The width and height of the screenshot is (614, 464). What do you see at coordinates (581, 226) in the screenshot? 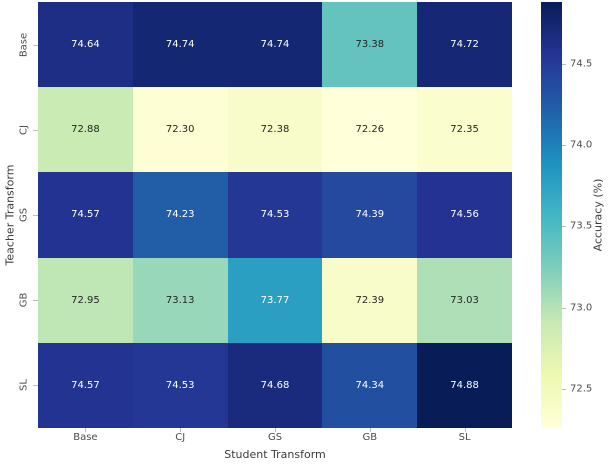
I see `colorbar-tick-label-73.5: 73.5` at bounding box center [581, 226].